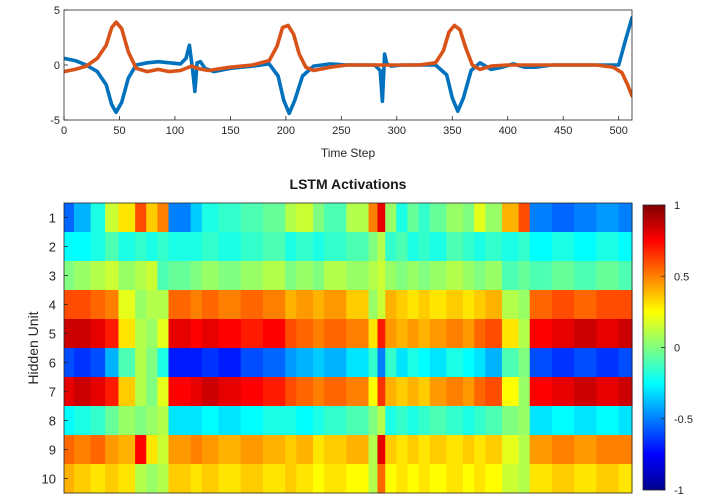 The image size is (701, 498). Describe the element at coordinates (348, 153) in the screenshot. I see `line-x-axis-label: Time Step` at that location.